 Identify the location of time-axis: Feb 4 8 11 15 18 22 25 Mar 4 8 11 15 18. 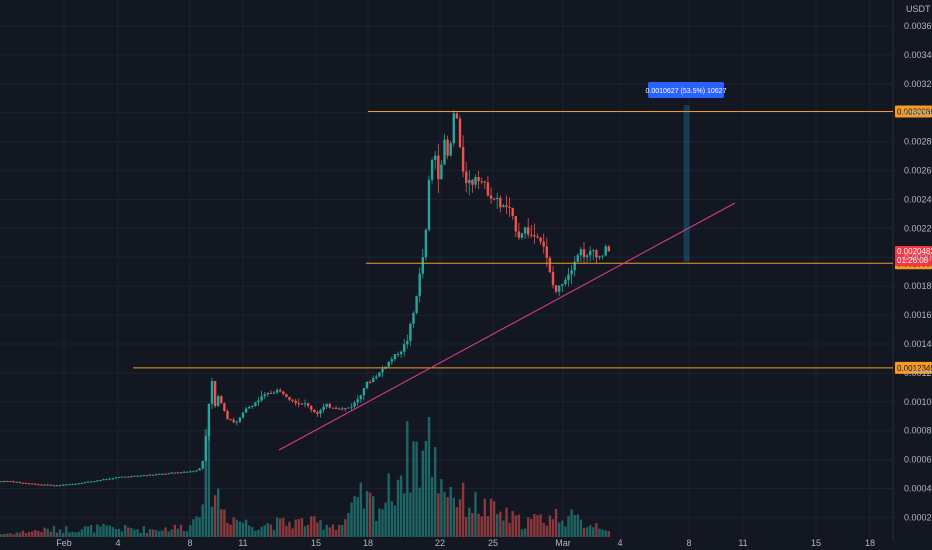
(465, 543).